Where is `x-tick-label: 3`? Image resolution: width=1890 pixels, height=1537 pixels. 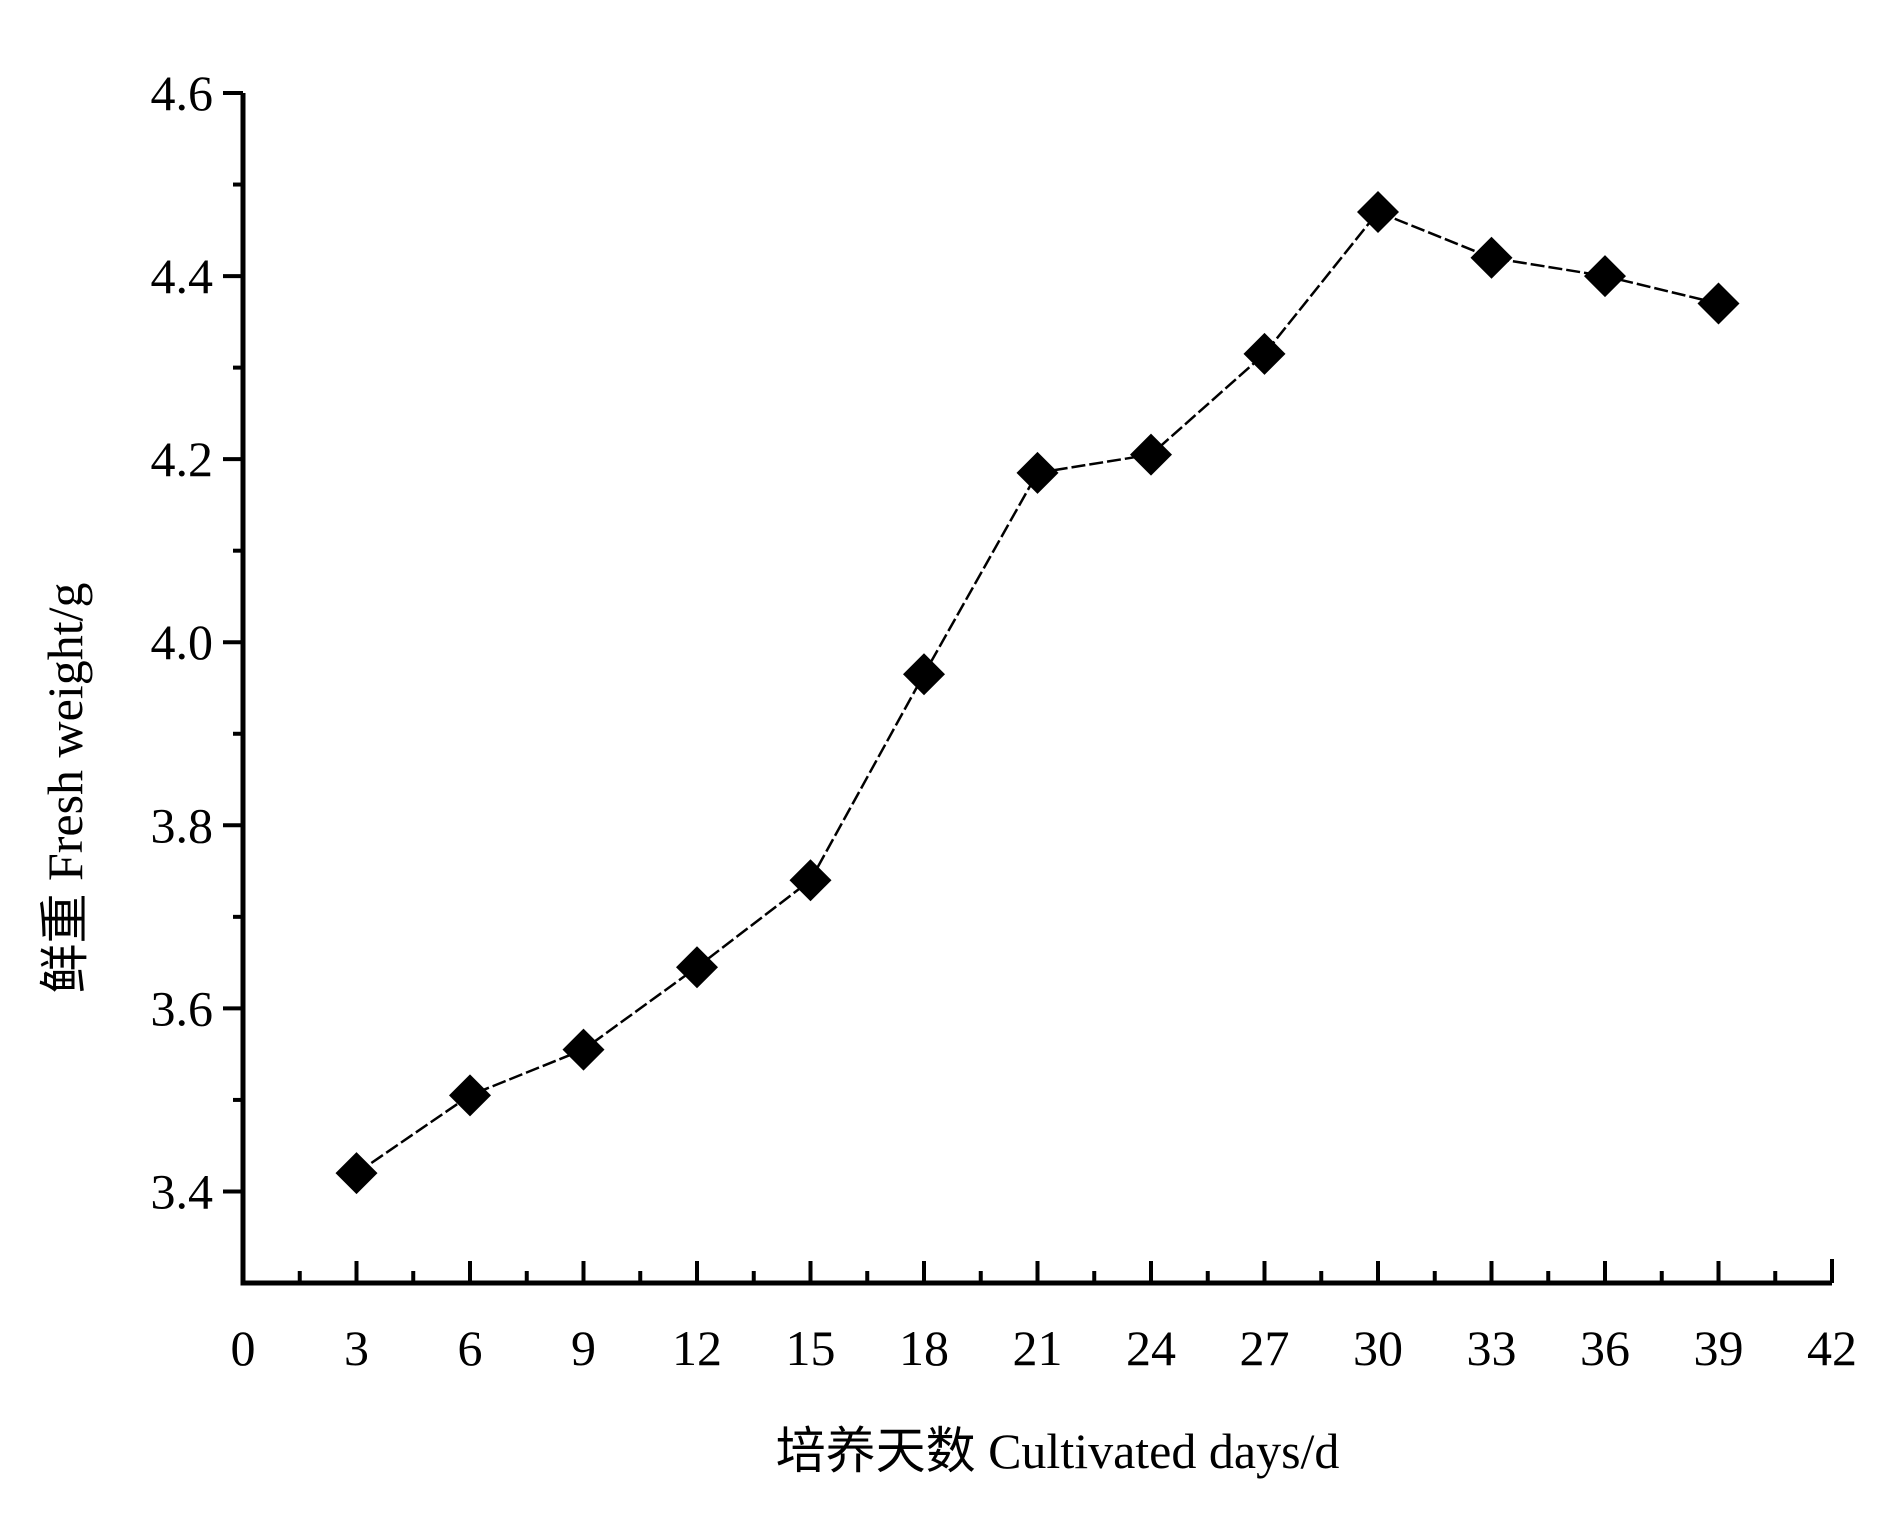
x-tick-label: 3 is located at coordinates (356, 1348).